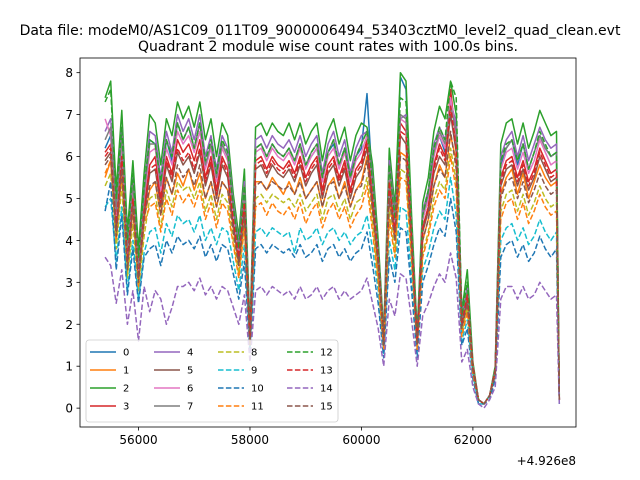  What do you see at coordinates (326, 389) in the screenshot?
I see `legend-label-14: 14` at bounding box center [326, 389].